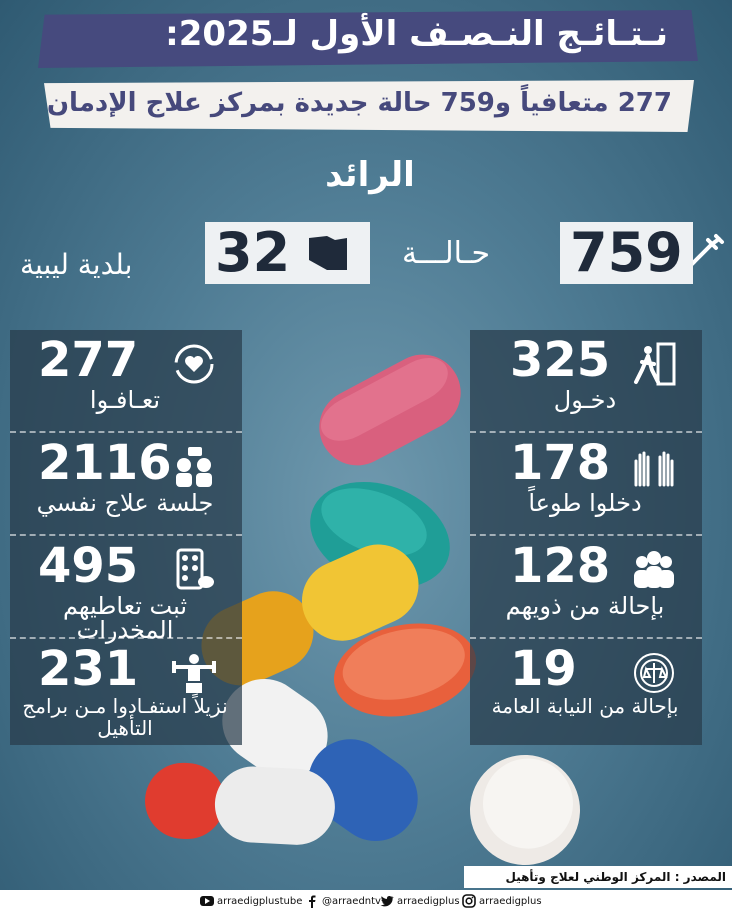 This screenshot has width=732, height=915. I want to click on stat-number: 231, so click(88, 669).